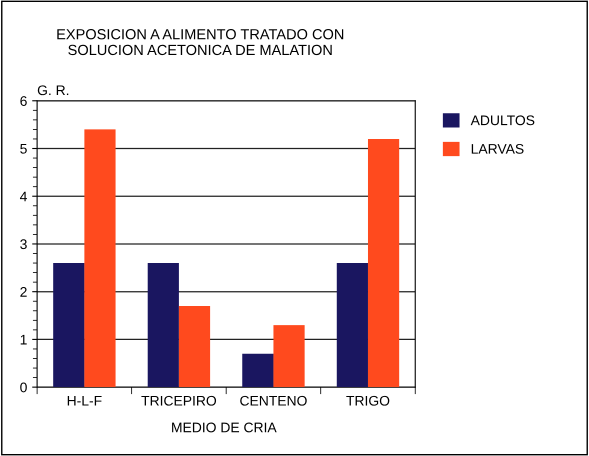  What do you see at coordinates (502, 120) in the screenshot?
I see `legend-label: ADULTOS` at bounding box center [502, 120].